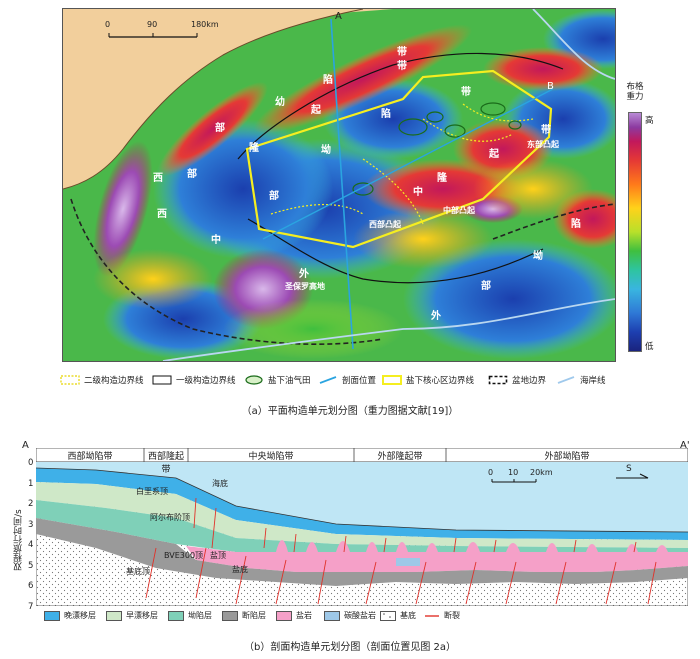  Describe the element at coordinates (398, 615) in the screenshot. I see `section-legend-item: 基底` at that location.